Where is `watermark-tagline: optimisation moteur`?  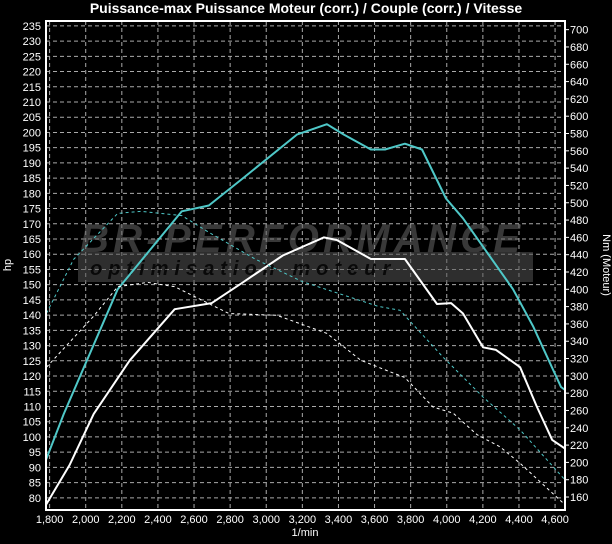 watermark-tagline: optimisation moteur is located at coordinates (243, 269).